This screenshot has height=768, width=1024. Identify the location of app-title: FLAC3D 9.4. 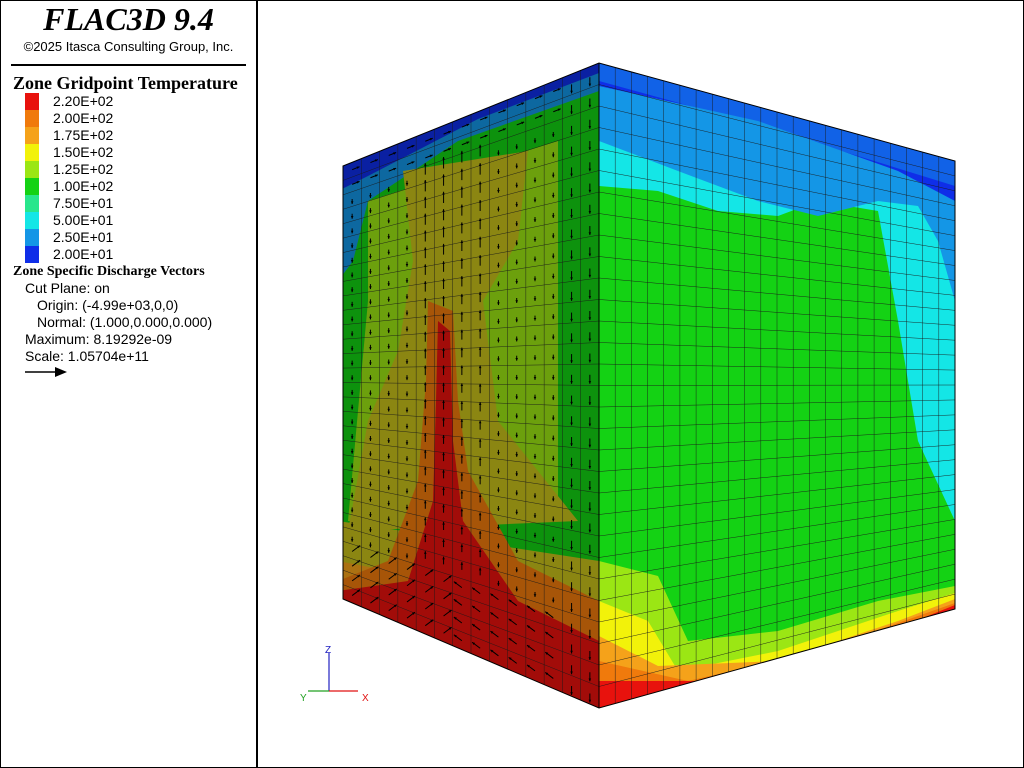
(128, 19).